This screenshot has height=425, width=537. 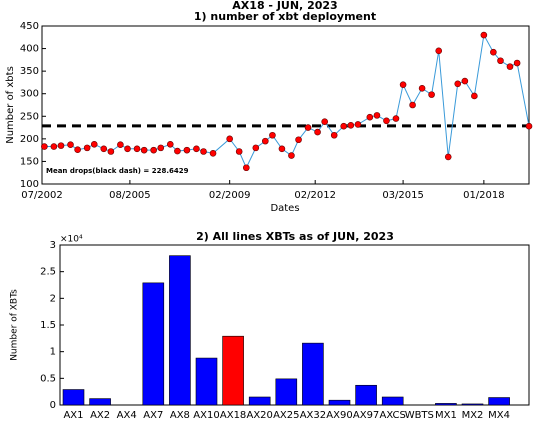 I want to click on x-tick-label: AX1, so click(x=73, y=415).